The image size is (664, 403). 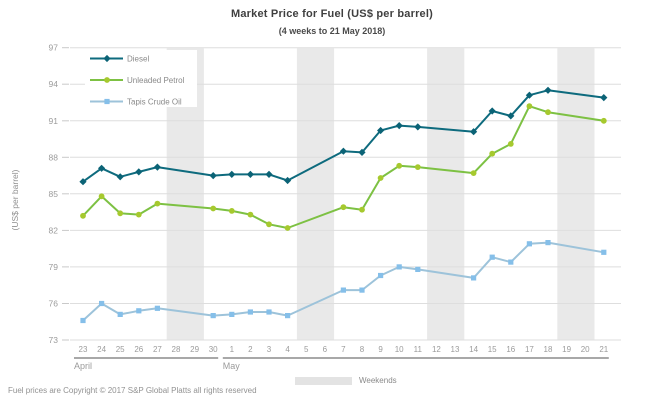 I want to click on svg-text: 20, so click(x=585, y=349).